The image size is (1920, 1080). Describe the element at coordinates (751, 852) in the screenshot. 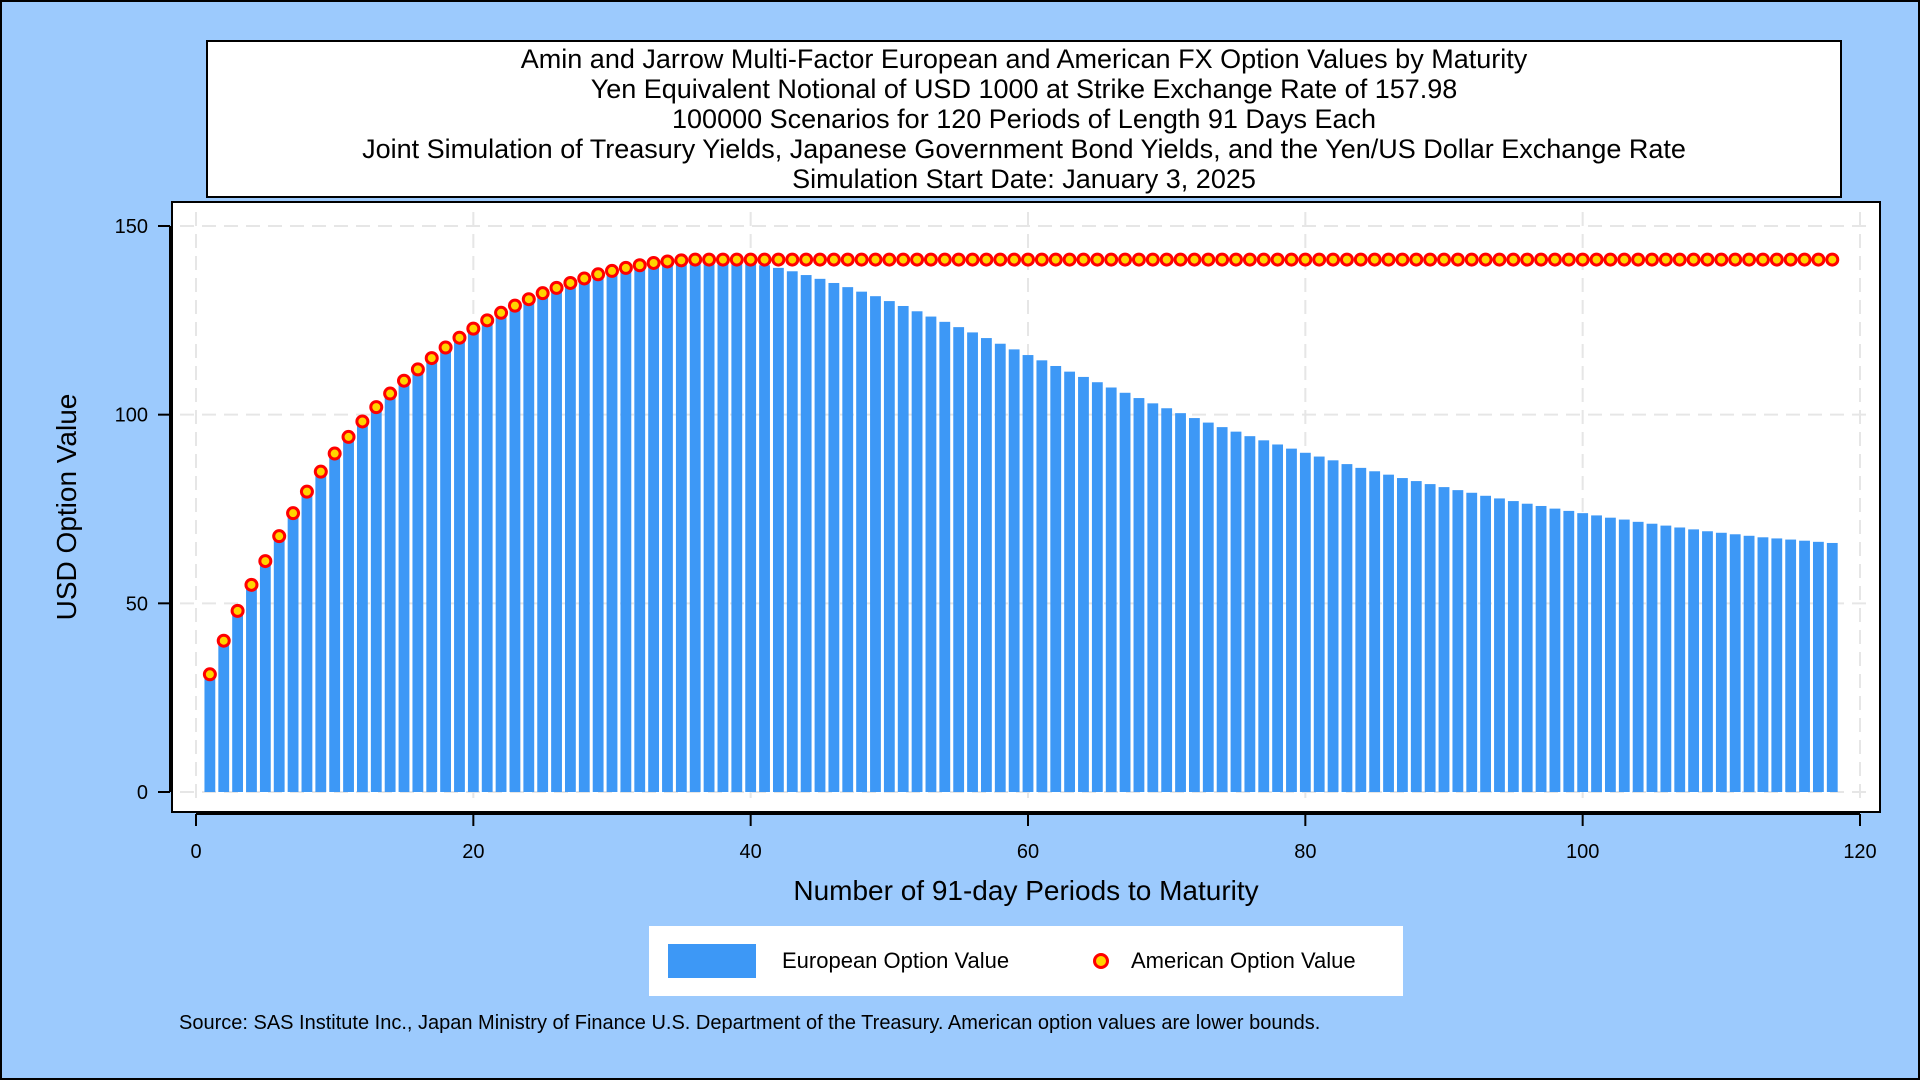

I see `x-tick-label: 40` at that location.